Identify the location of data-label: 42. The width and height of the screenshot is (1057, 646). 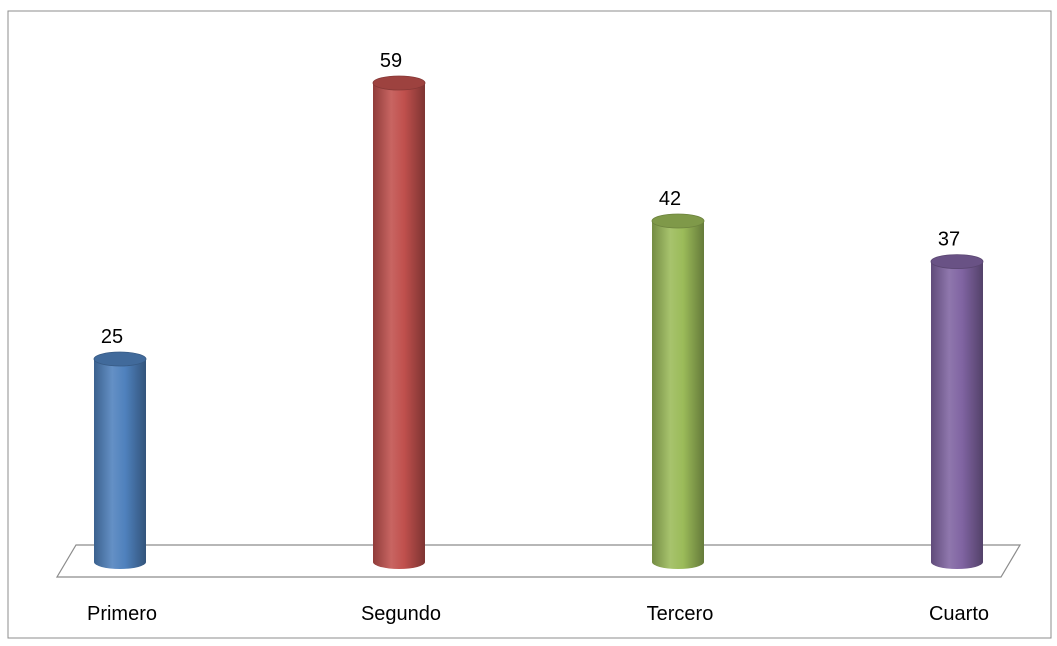
(670, 199).